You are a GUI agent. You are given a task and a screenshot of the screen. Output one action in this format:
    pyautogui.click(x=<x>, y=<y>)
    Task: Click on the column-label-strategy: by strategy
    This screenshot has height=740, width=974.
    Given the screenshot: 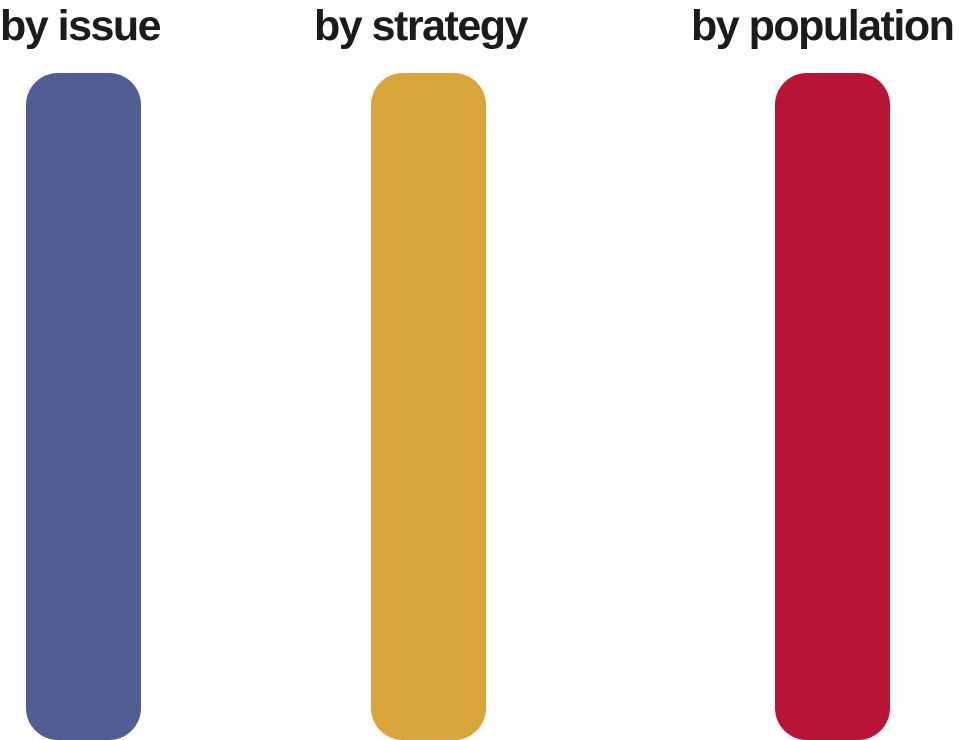 What is the action you would take?
    pyautogui.click(x=421, y=26)
    